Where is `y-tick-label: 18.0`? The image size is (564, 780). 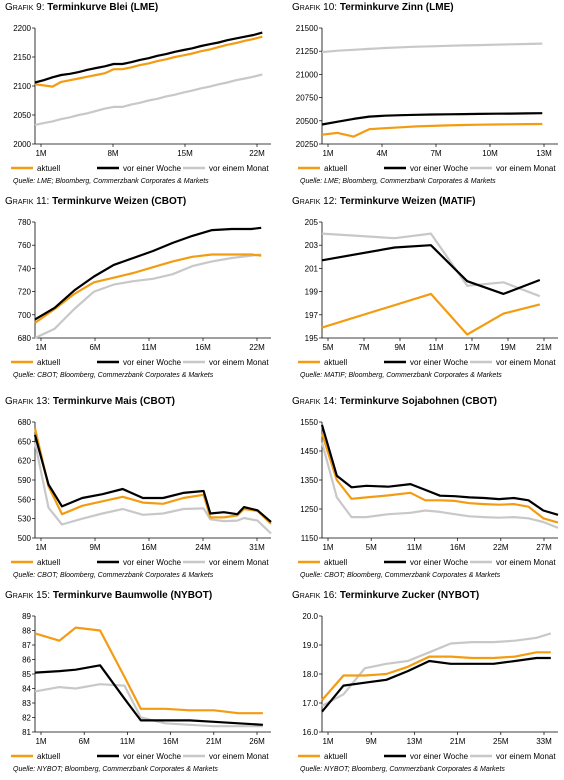
y-tick-label: 18.0 is located at coordinates (310, 674).